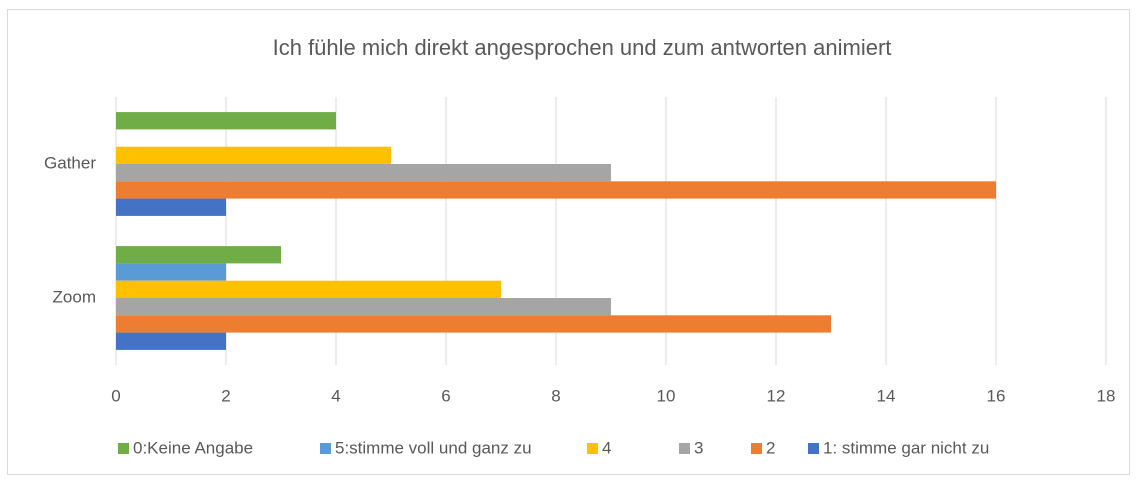  Describe the element at coordinates (70, 162) in the screenshot. I see `y-tick-label: Gather` at that location.